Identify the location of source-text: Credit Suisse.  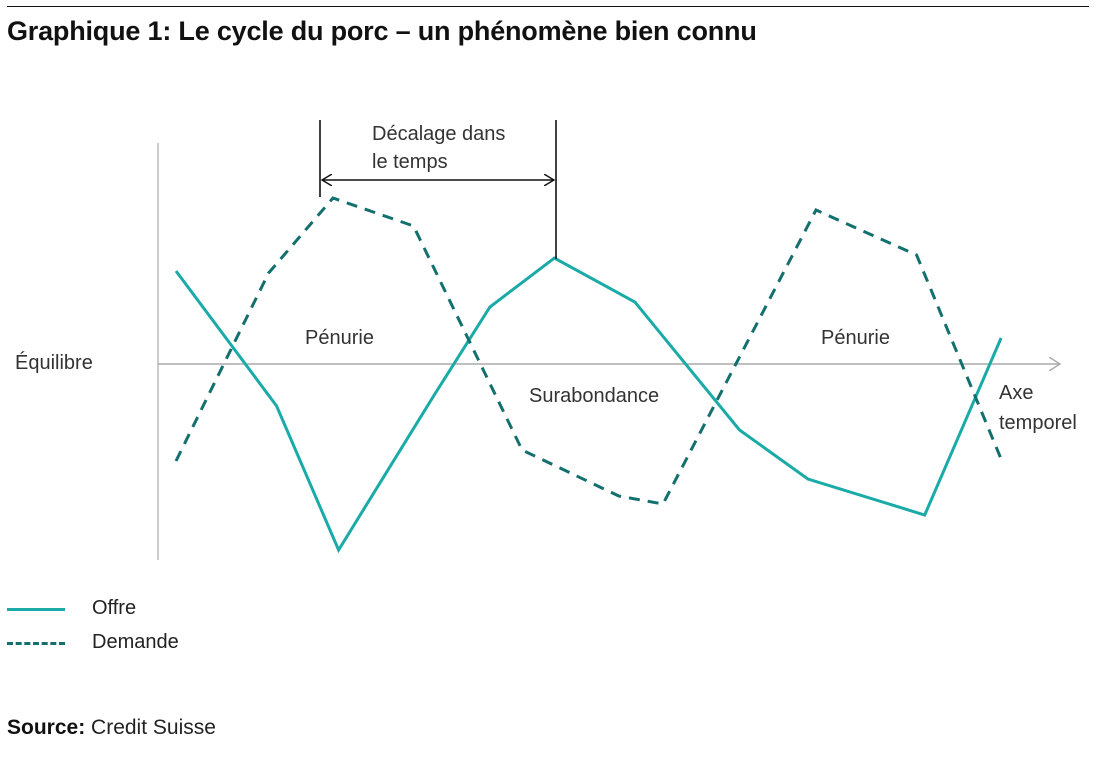
(153, 727).